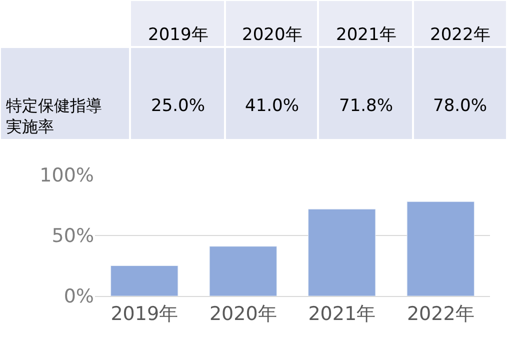 The image size is (507, 358). Describe the element at coordinates (79, 297) in the screenshot. I see `y-tick-label: 0%` at that location.